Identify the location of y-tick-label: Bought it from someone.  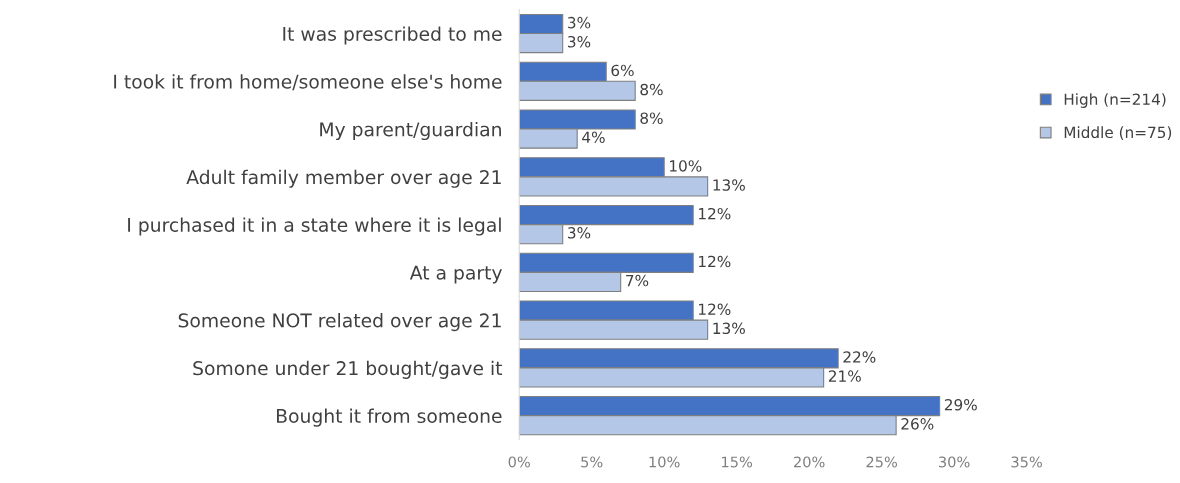
(389, 417).